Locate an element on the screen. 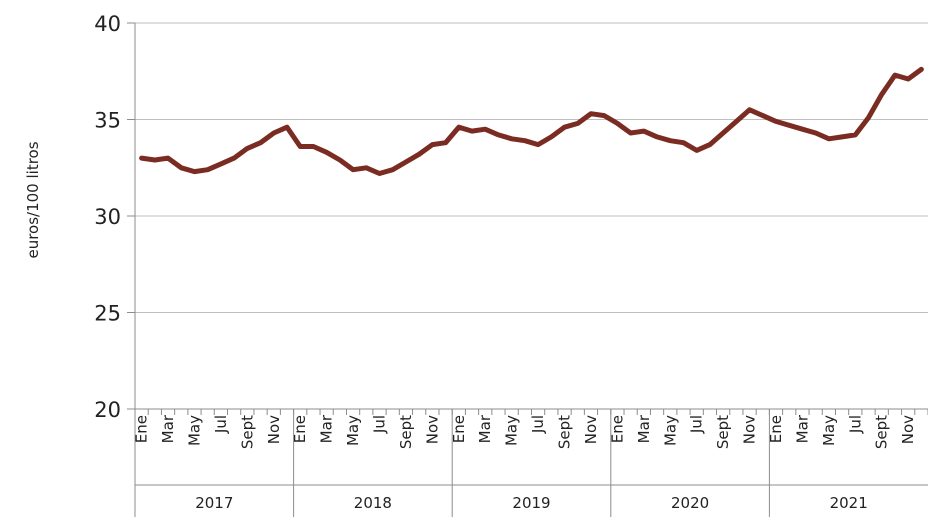 Image resolution: width=928 pixels, height=517 pixels. y-tick-label: 35 is located at coordinates (107, 121).